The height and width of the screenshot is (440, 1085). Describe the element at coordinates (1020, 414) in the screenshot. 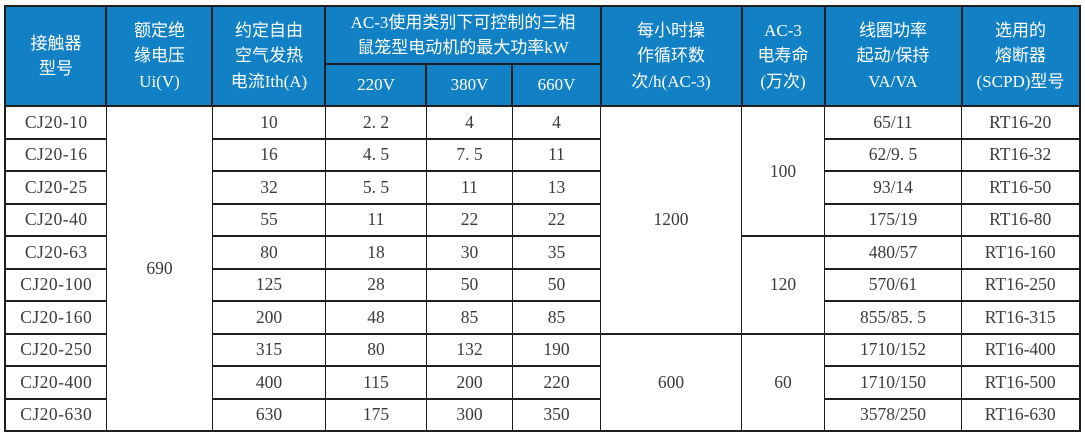

I see `cell-fuse: RT16-630` at that location.